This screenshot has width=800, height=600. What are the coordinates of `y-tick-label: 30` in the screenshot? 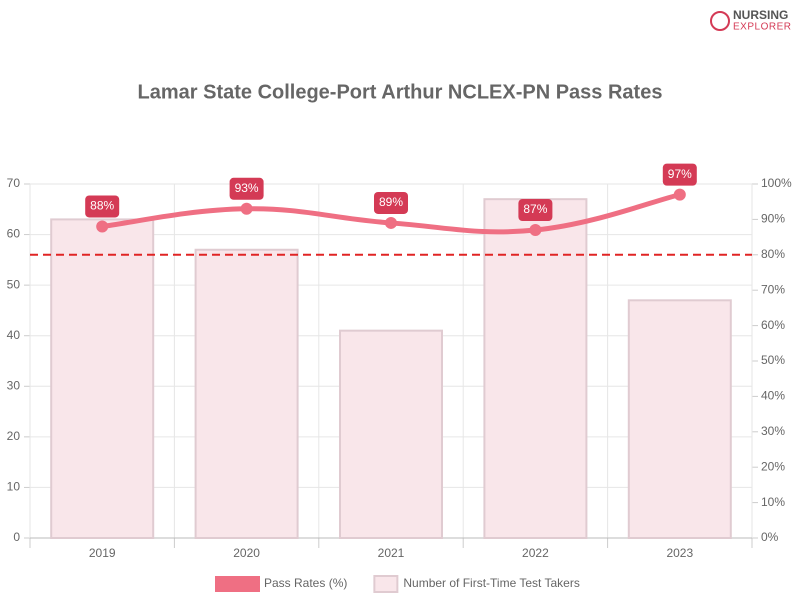 It's located at (14, 385).